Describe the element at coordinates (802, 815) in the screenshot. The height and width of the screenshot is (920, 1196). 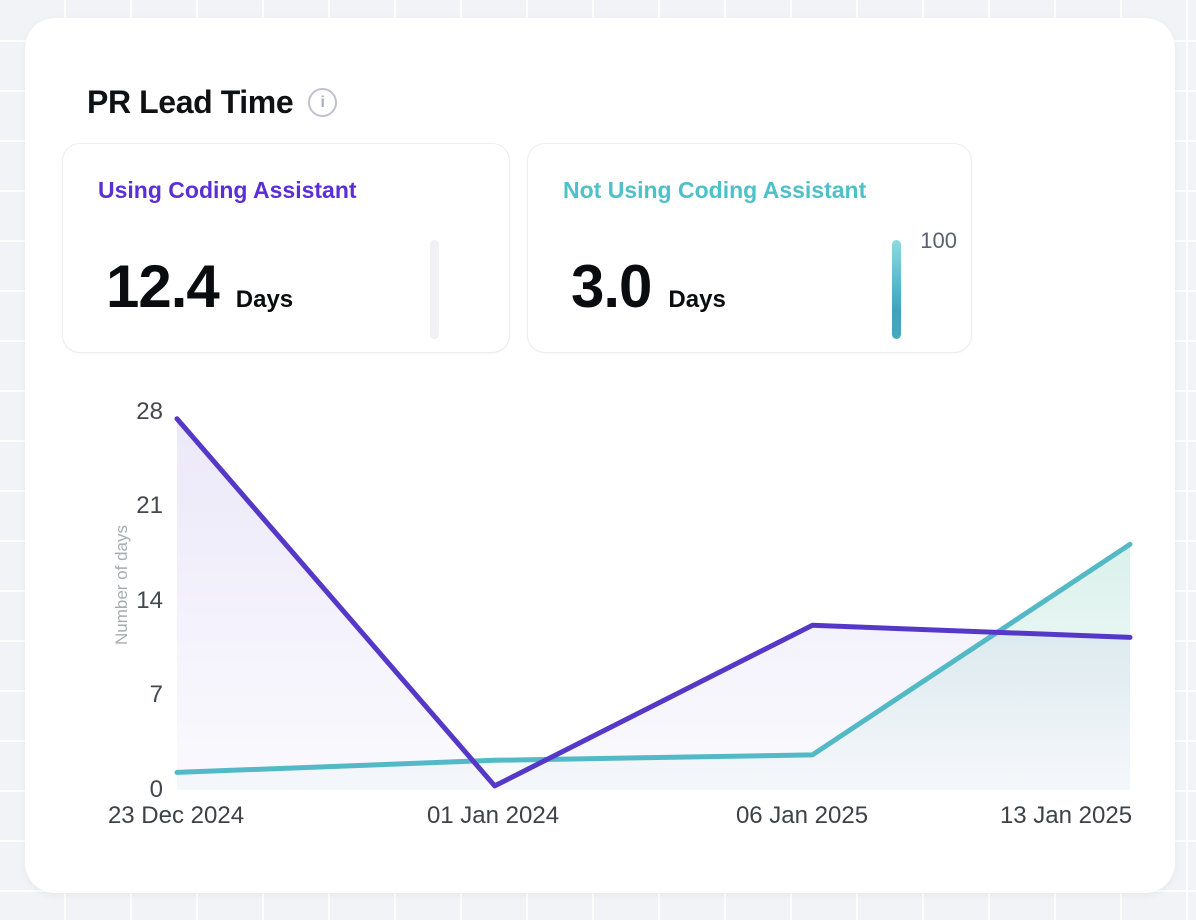
I see `x-tick: 06 Jan 2025` at that location.